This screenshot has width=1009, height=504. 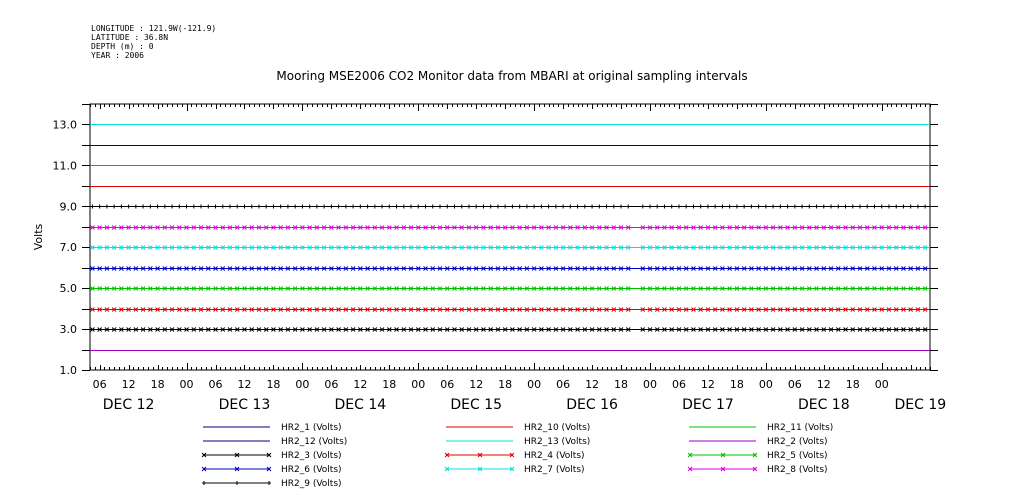 I want to click on x-day-label: DEC 12, so click(x=129, y=405).